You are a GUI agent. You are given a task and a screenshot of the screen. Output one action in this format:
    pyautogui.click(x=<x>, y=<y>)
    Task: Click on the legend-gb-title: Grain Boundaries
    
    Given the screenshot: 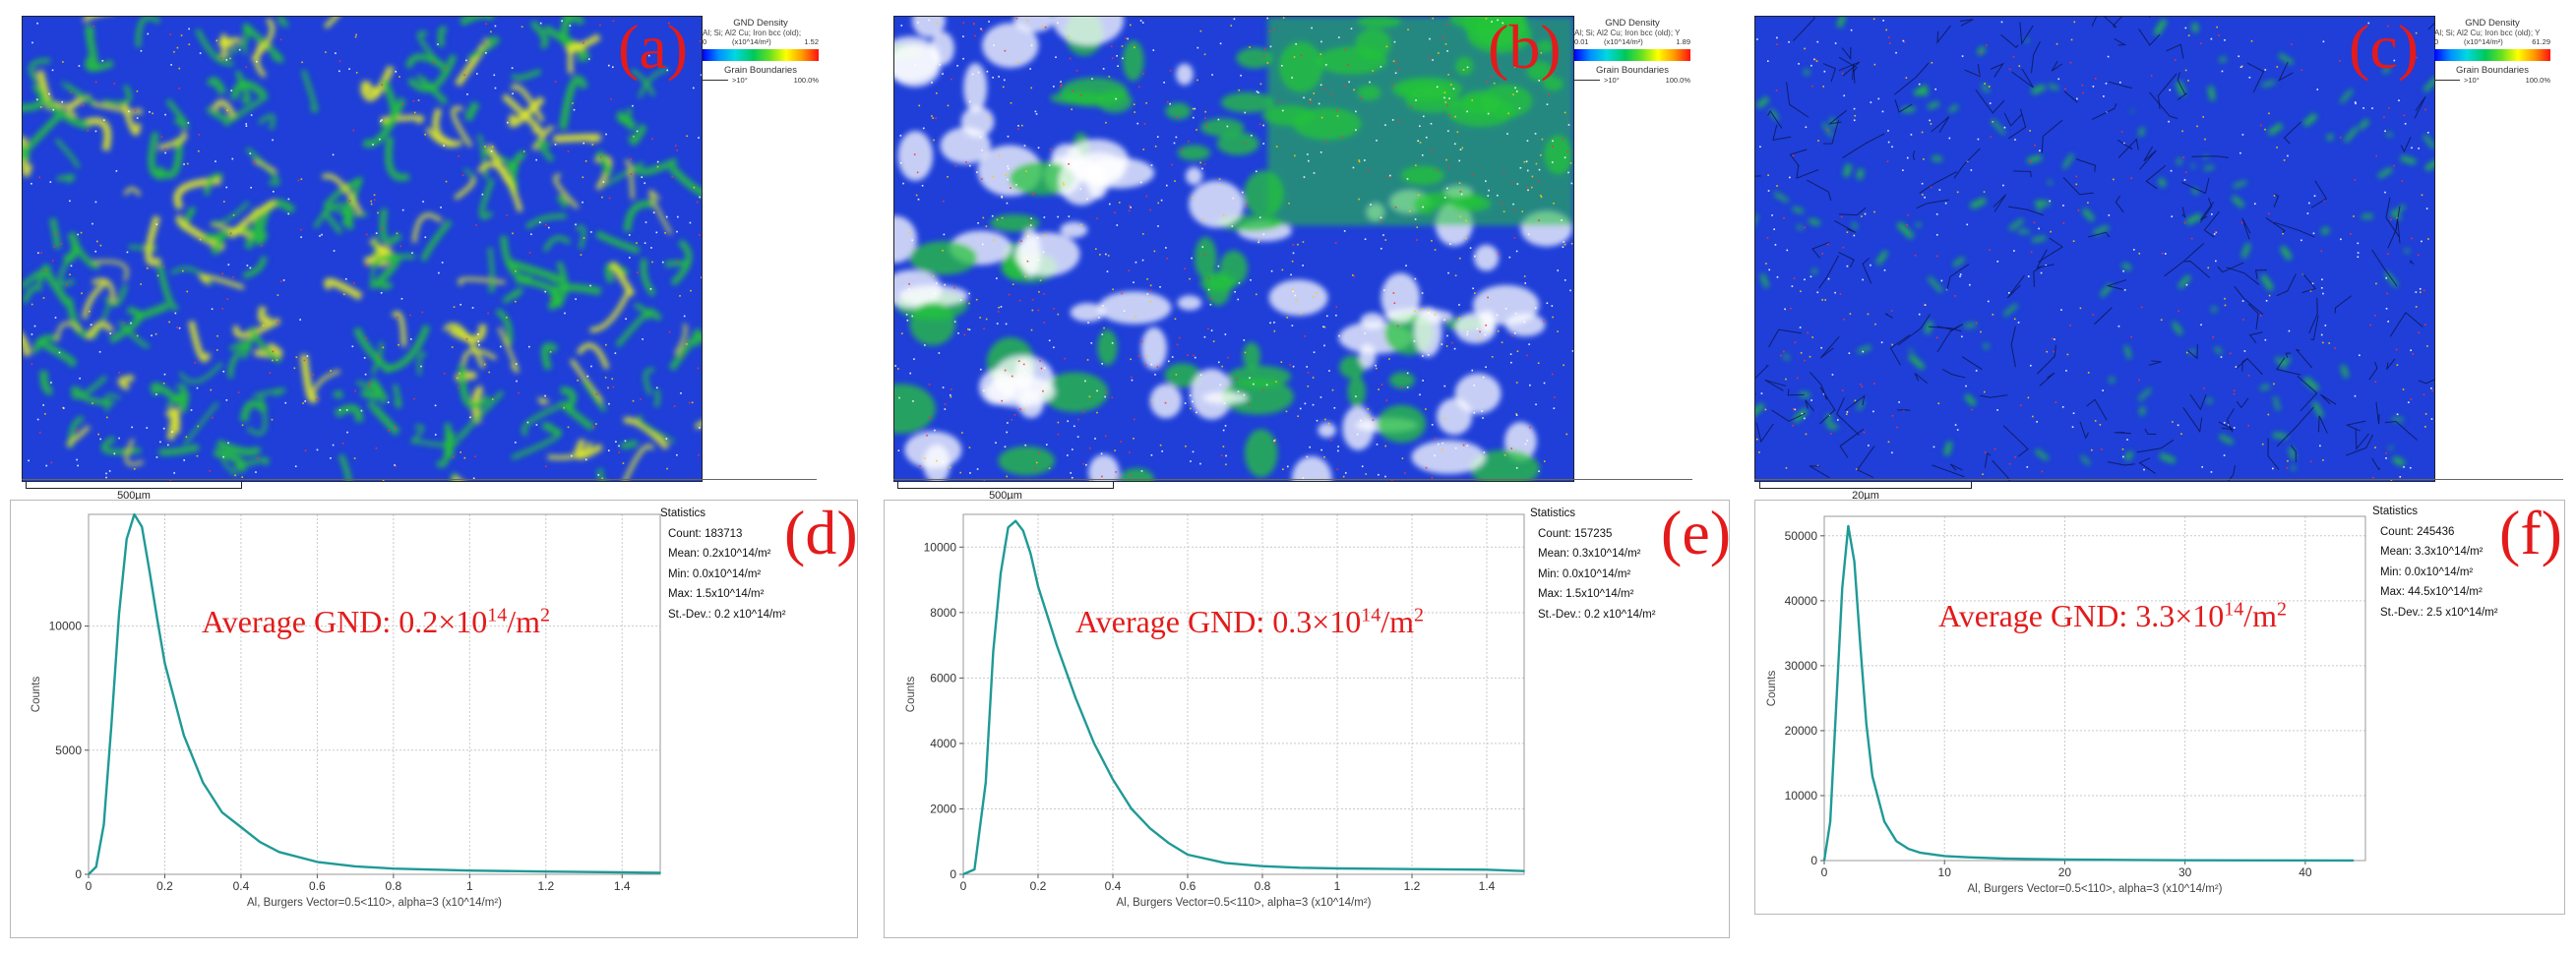 What is the action you would take?
    pyautogui.click(x=2492, y=70)
    